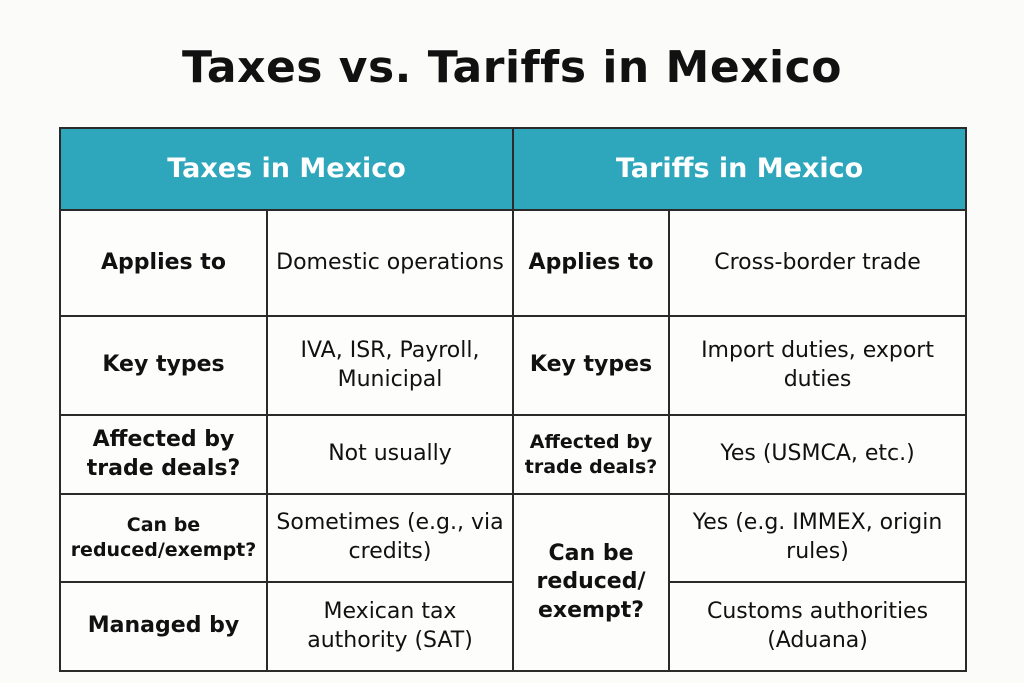 This screenshot has width=1024, height=683. I want to click on tariffs-reduce-label: Can be reduced/ exempt?, so click(591, 582).